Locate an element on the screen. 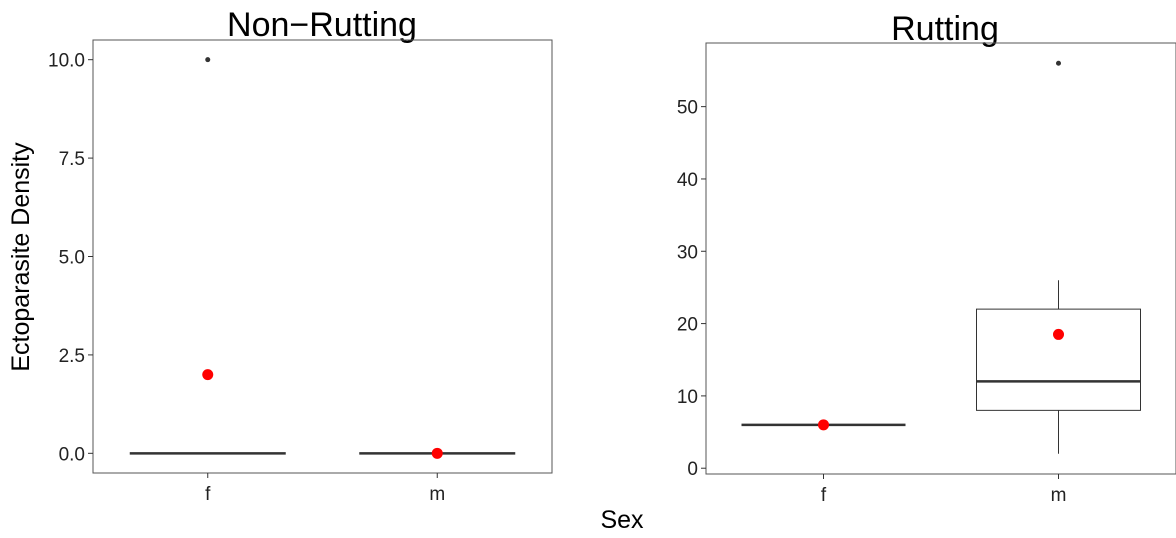 The height and width of the screenshot is (538, 1176). y-tick-label: 10 is located at coordinates (687, 397).